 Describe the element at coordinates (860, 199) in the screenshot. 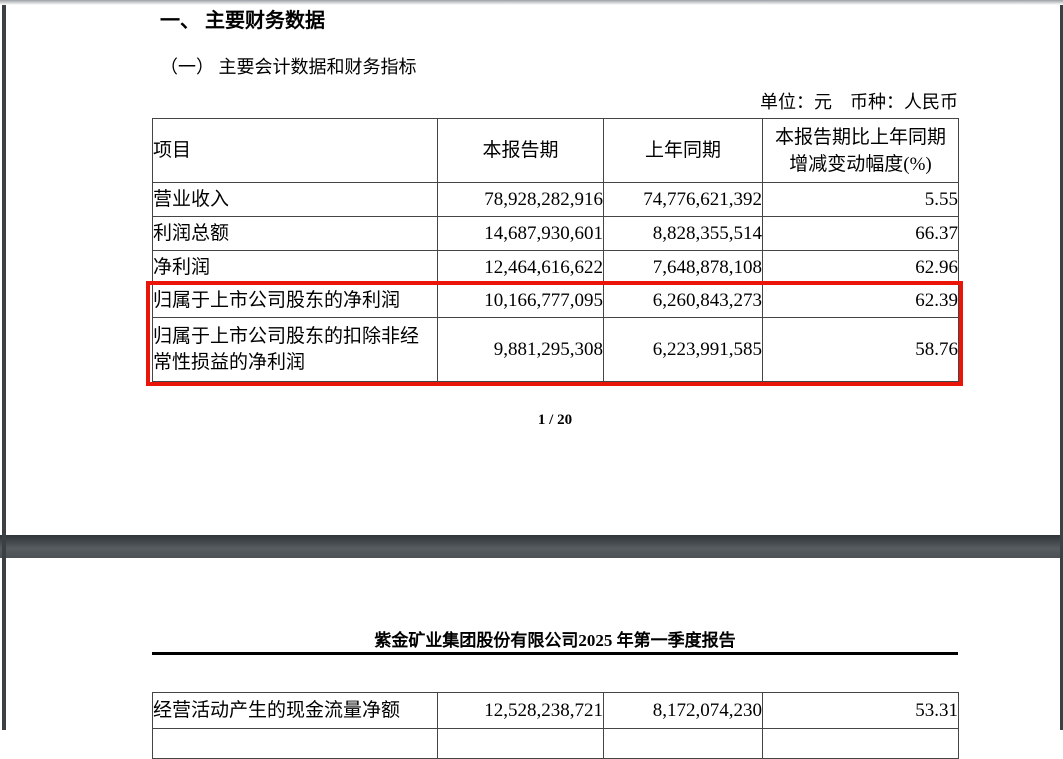

I see `cell-change-value: 5.55` at that location.